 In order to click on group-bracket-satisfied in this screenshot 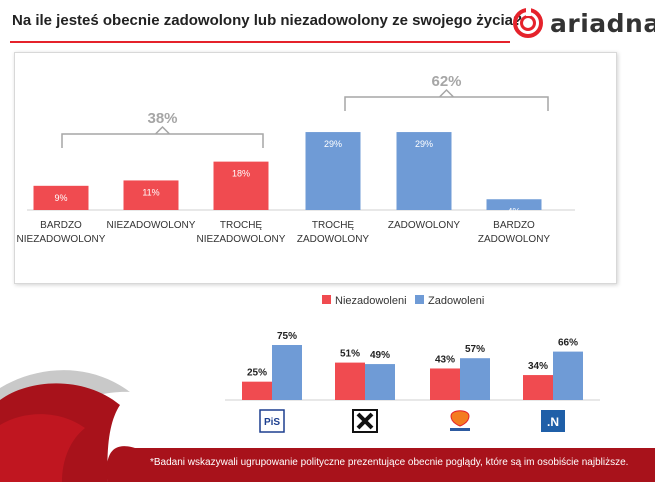, I will do `click(446, 99)`.